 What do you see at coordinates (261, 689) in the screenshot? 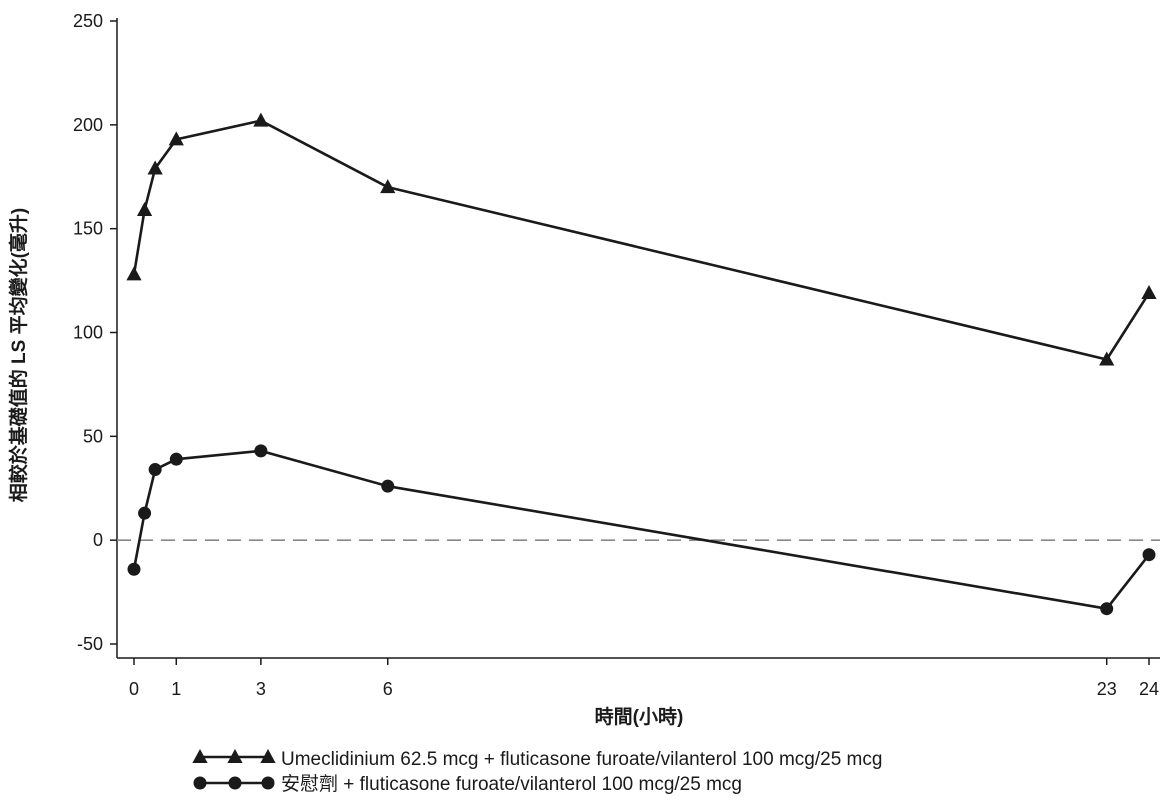
I see `x-tick-label: 3` at bounding box center [261, 689].